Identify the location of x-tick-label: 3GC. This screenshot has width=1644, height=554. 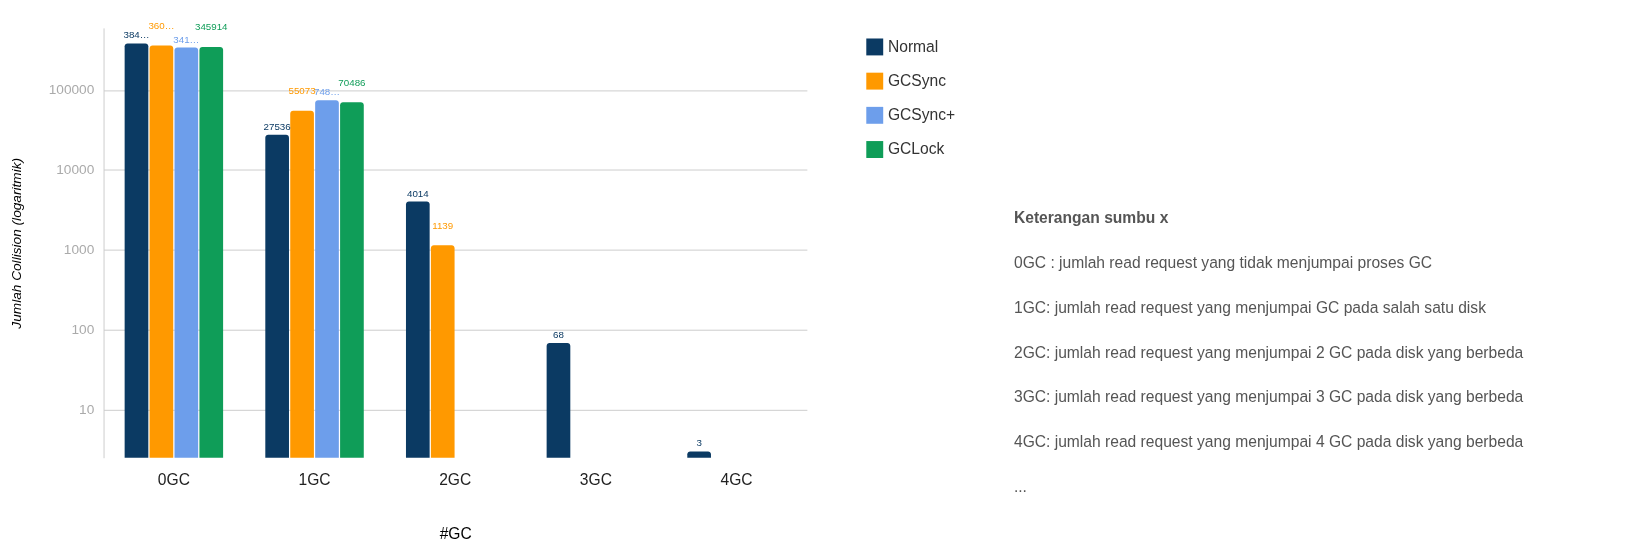
(595, 479).